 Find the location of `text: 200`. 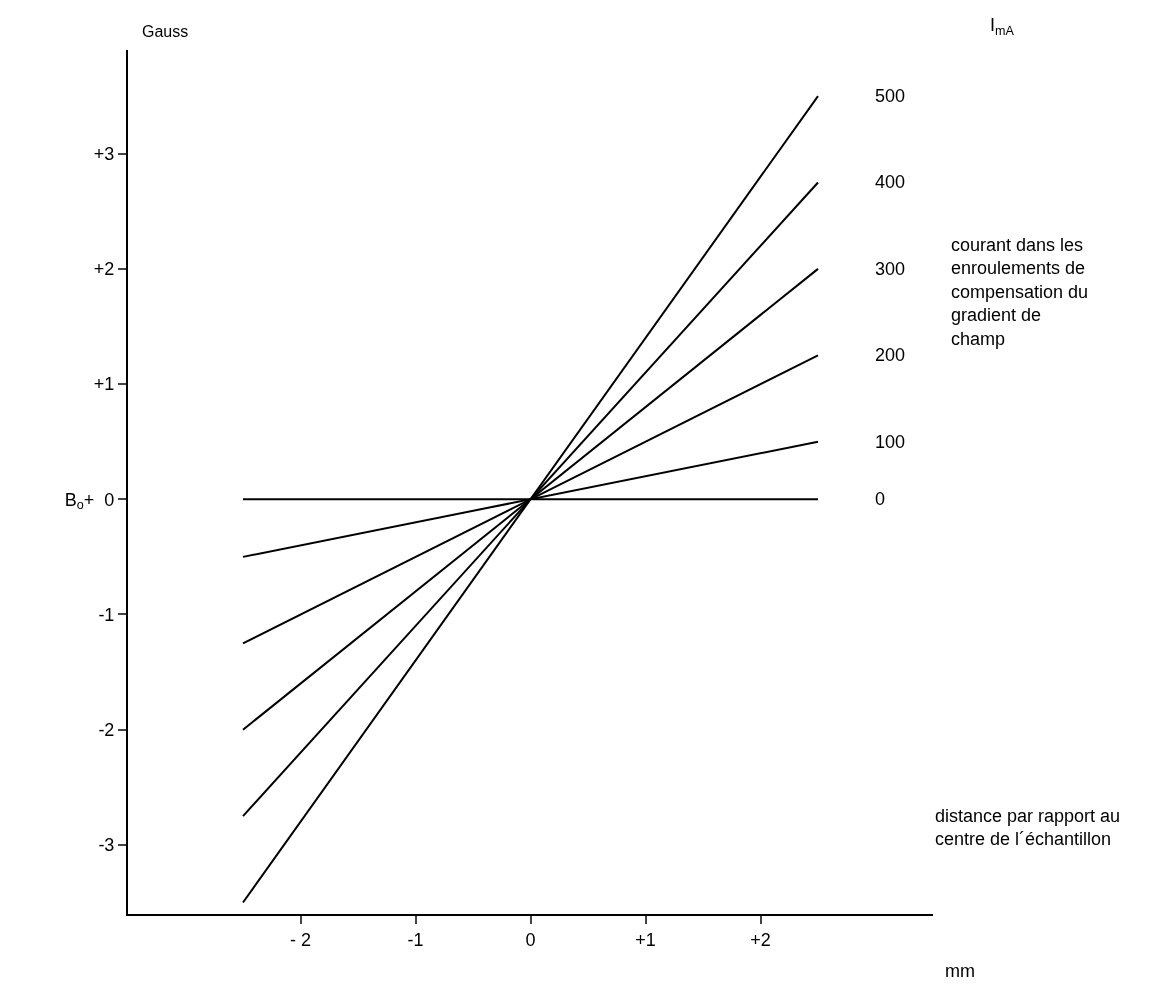

text: 200 is located at coordinates (890, 355).